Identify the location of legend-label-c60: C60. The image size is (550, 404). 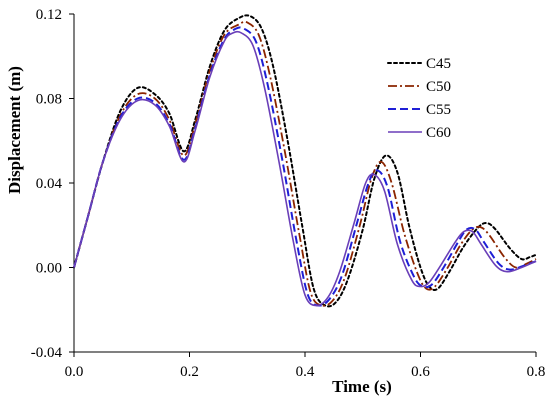
(438, 133).